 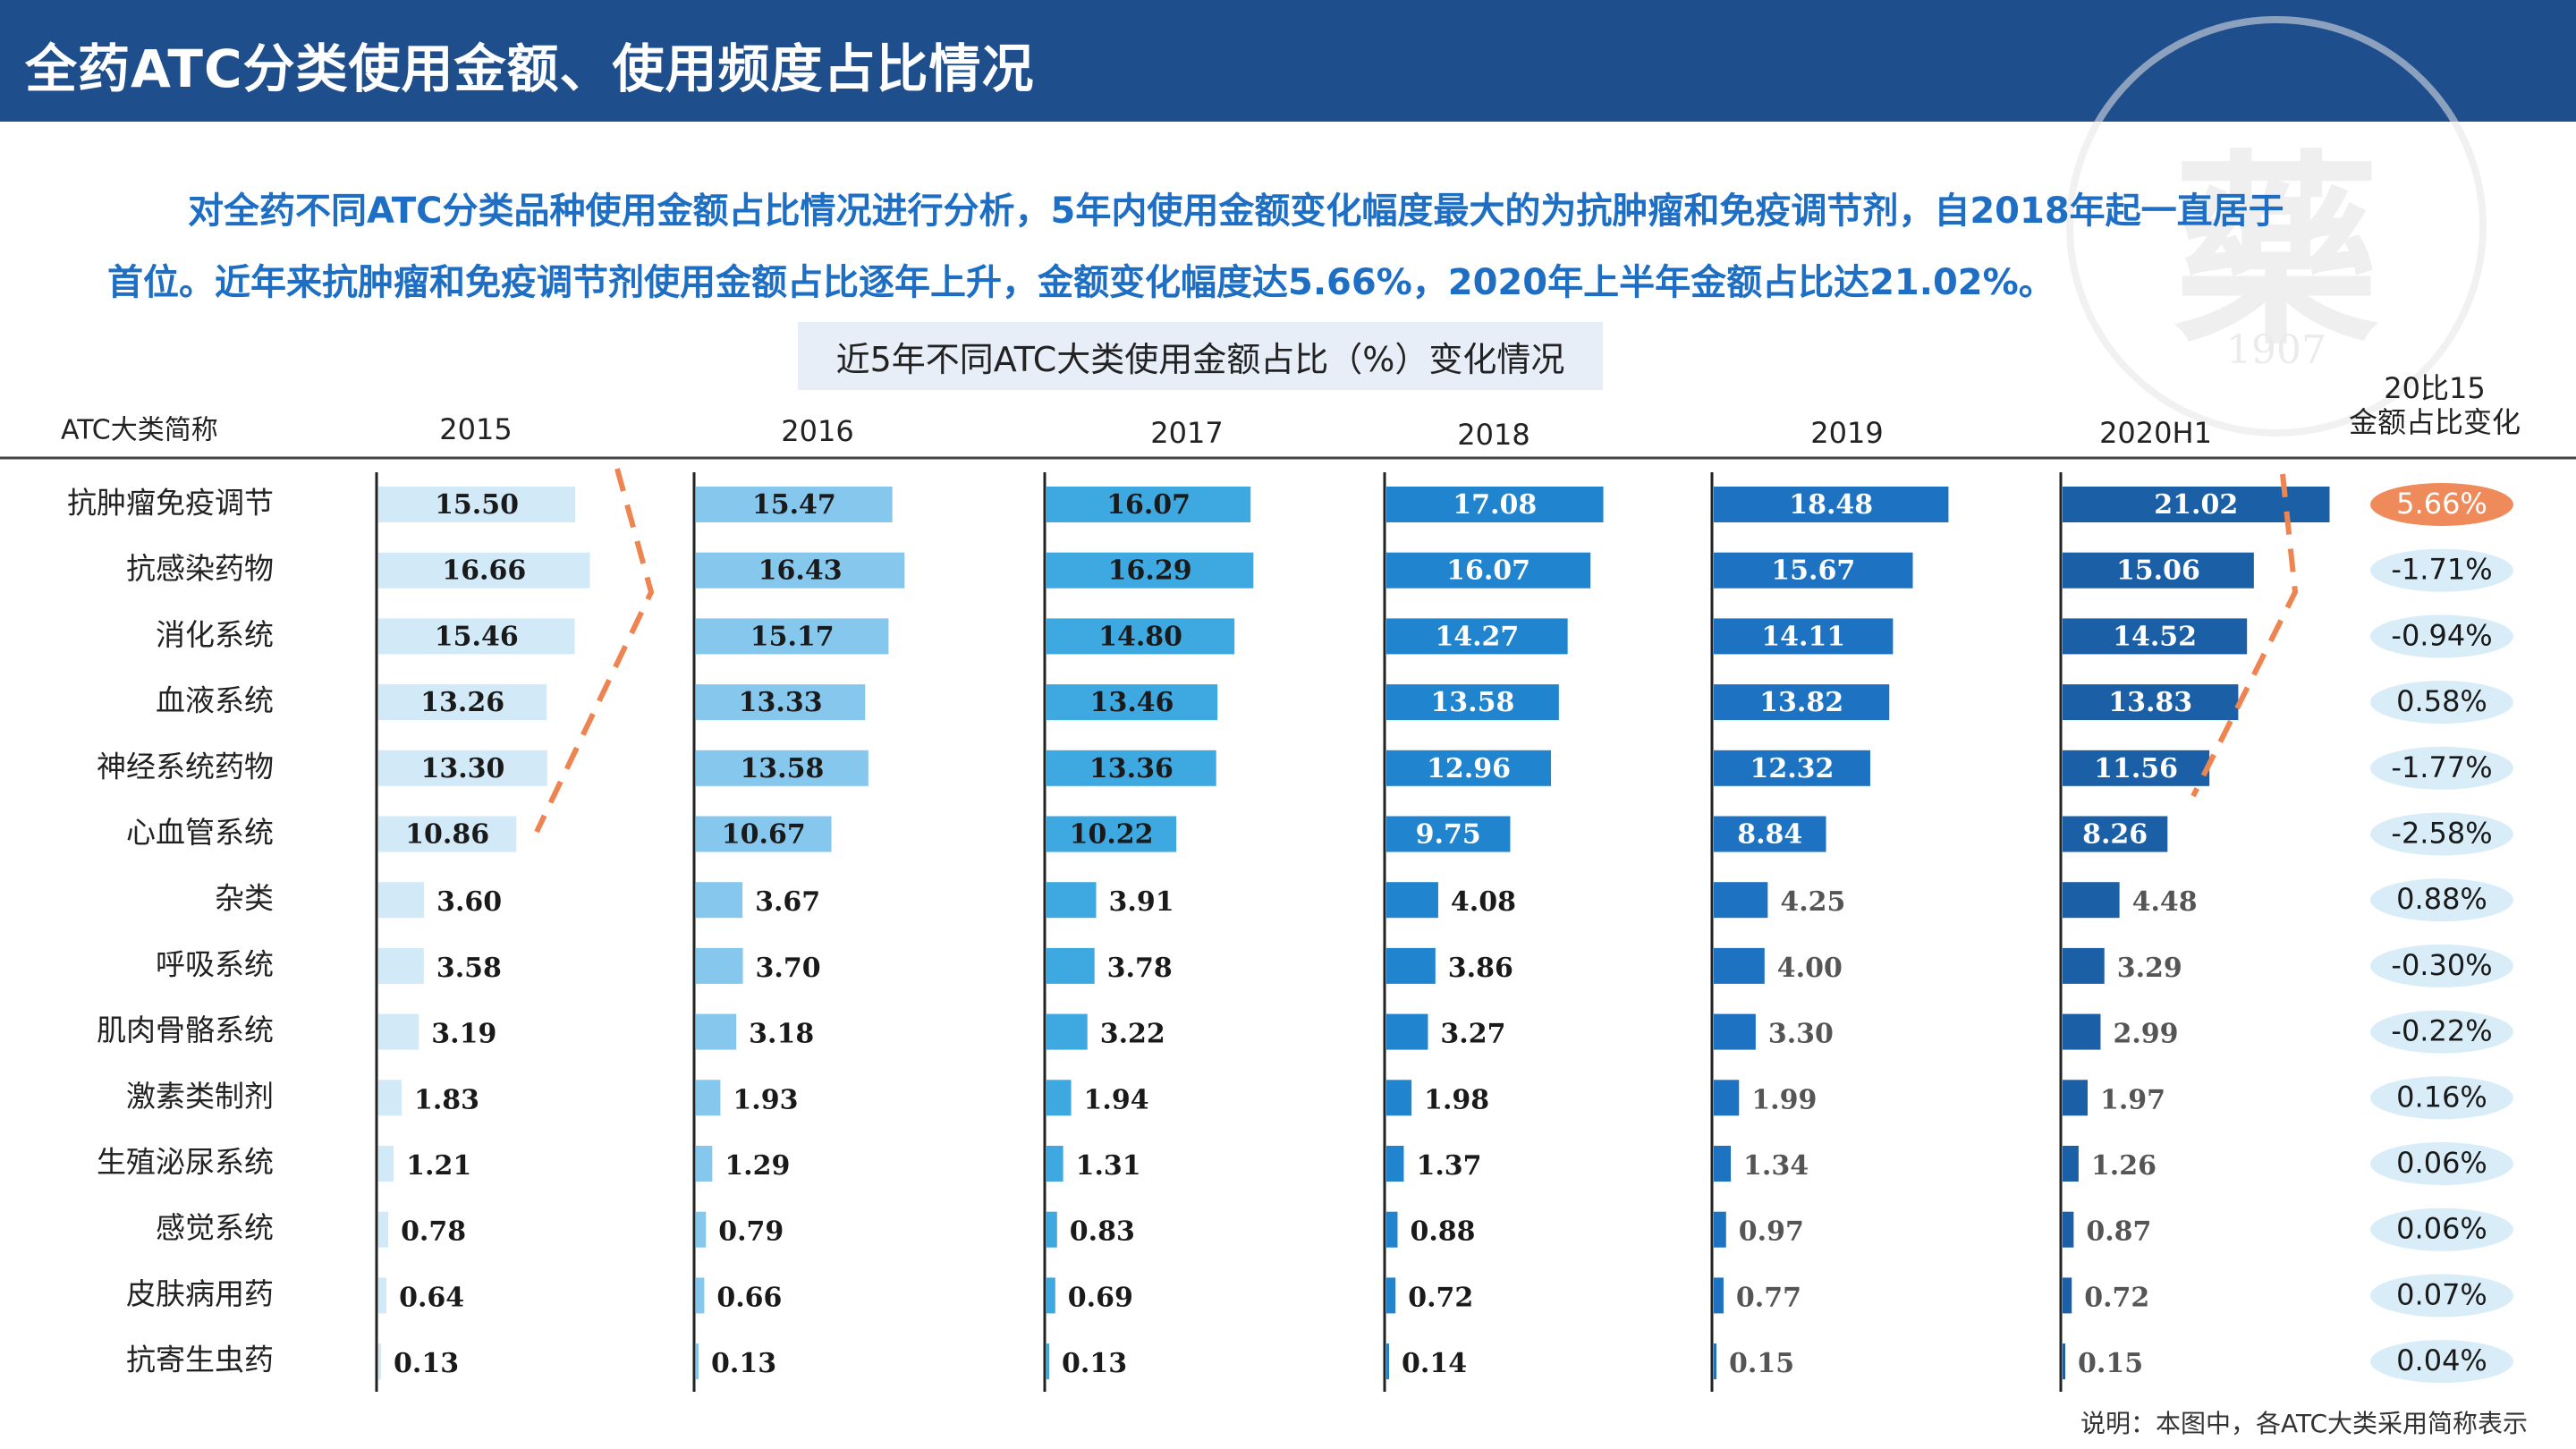 What do you see at coordinates (764, 835) in the screenshot?
I see `data-label: 10.67` at bounding box center [764, 835].